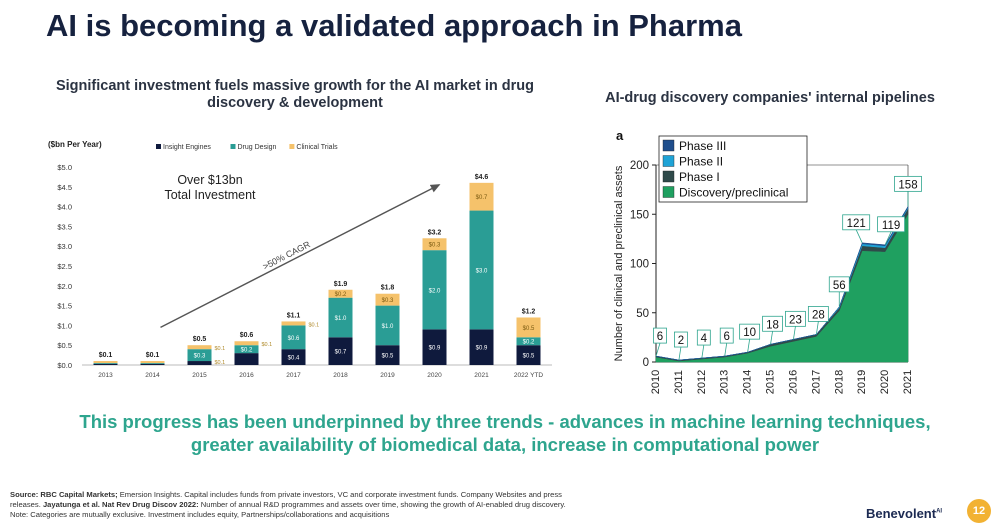 This screenshot has width=1000, height=532. What do you see at coordinates (639, 215) in the screenshot?
I see `y-tick-label: 150` at bounding box center [639, 215].